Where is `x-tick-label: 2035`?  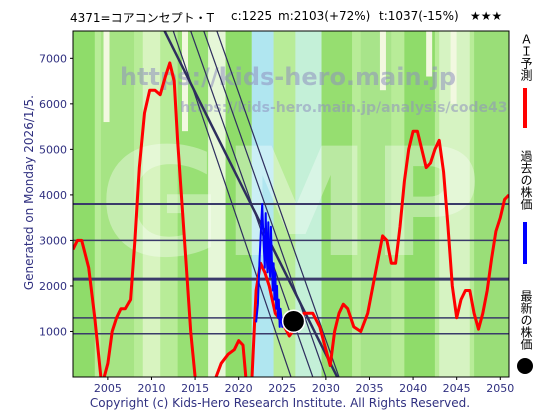 x-tick-label: 2035 is located at coordinates (369, 388).